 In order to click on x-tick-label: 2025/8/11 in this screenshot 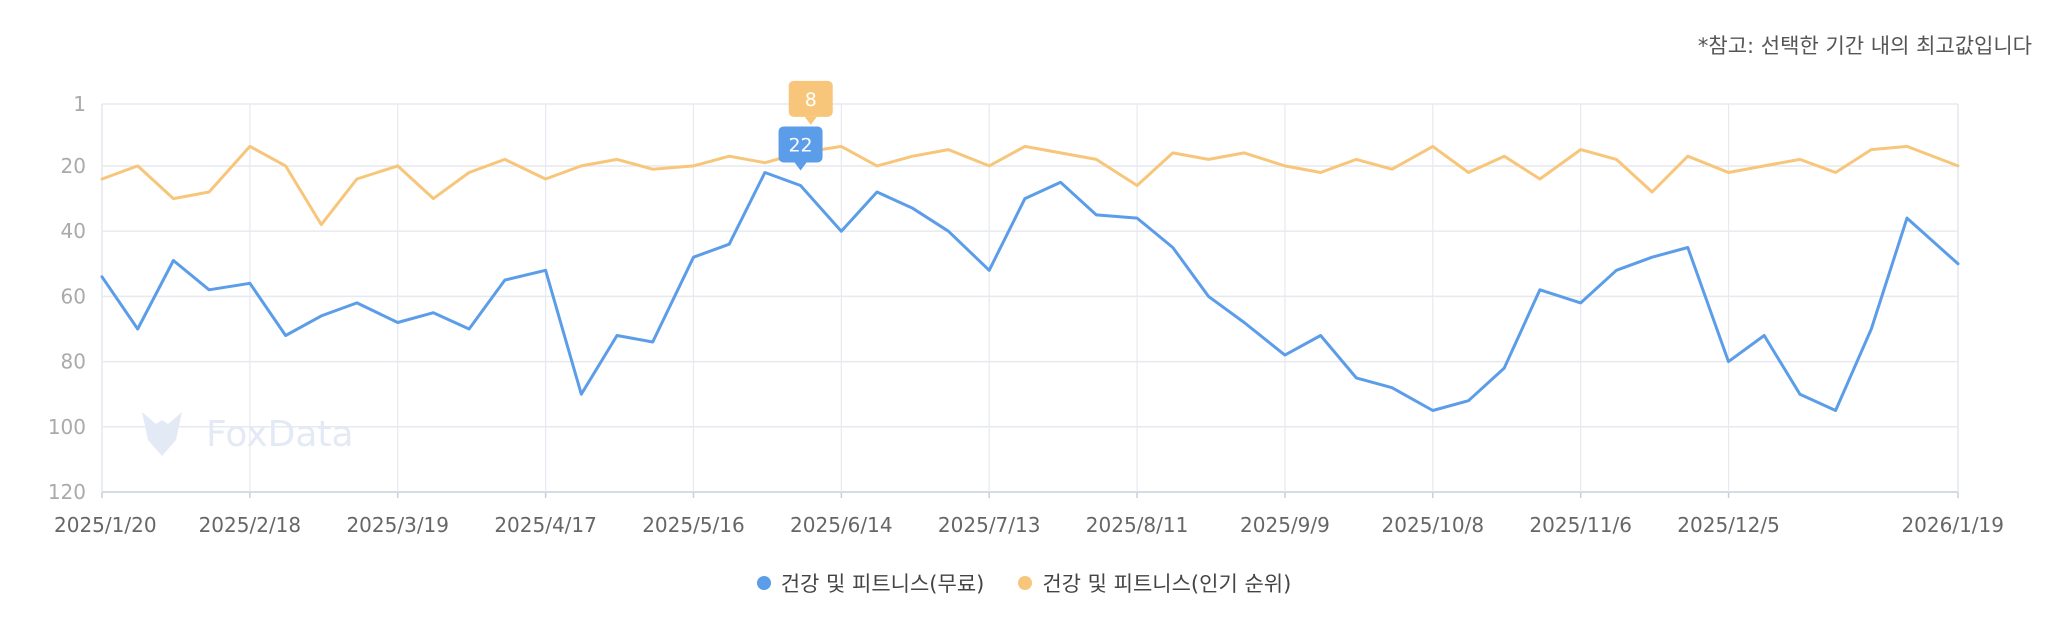, I will do `click(1137, 525)`.